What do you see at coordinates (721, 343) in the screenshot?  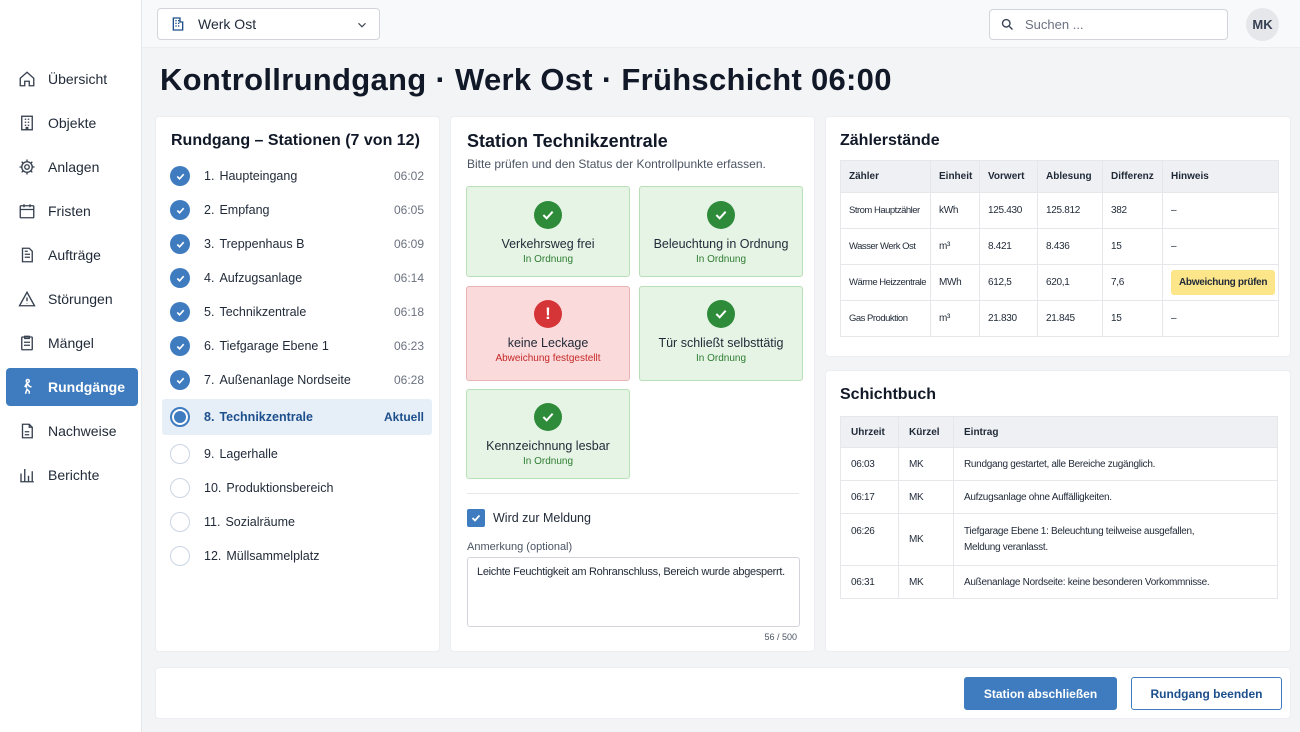 I see `checkpoint-label: Tür schließt selbsttätig` at bounding box center [721, 343].